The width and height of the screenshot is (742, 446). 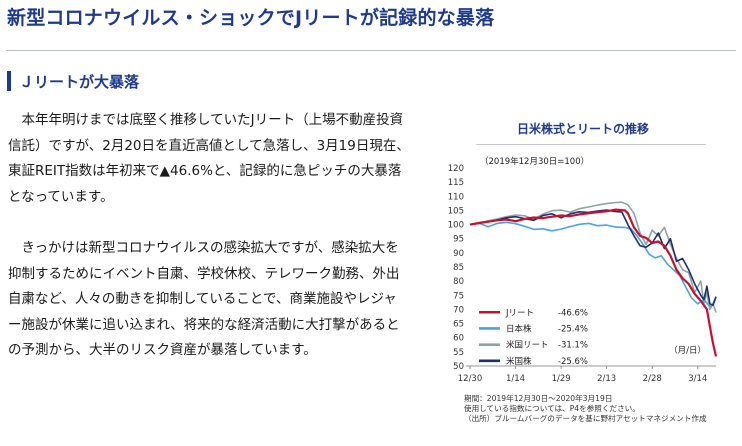 I want to click on legend-label: 米国リート, so click(x=527, y=345).